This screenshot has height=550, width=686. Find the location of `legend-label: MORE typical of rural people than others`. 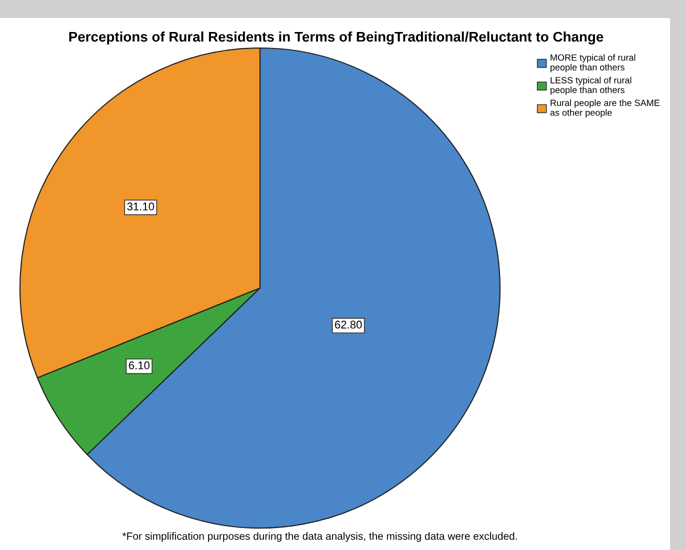

legend-label: MORE typical of rural people than others is located at coordinates (593, 63).